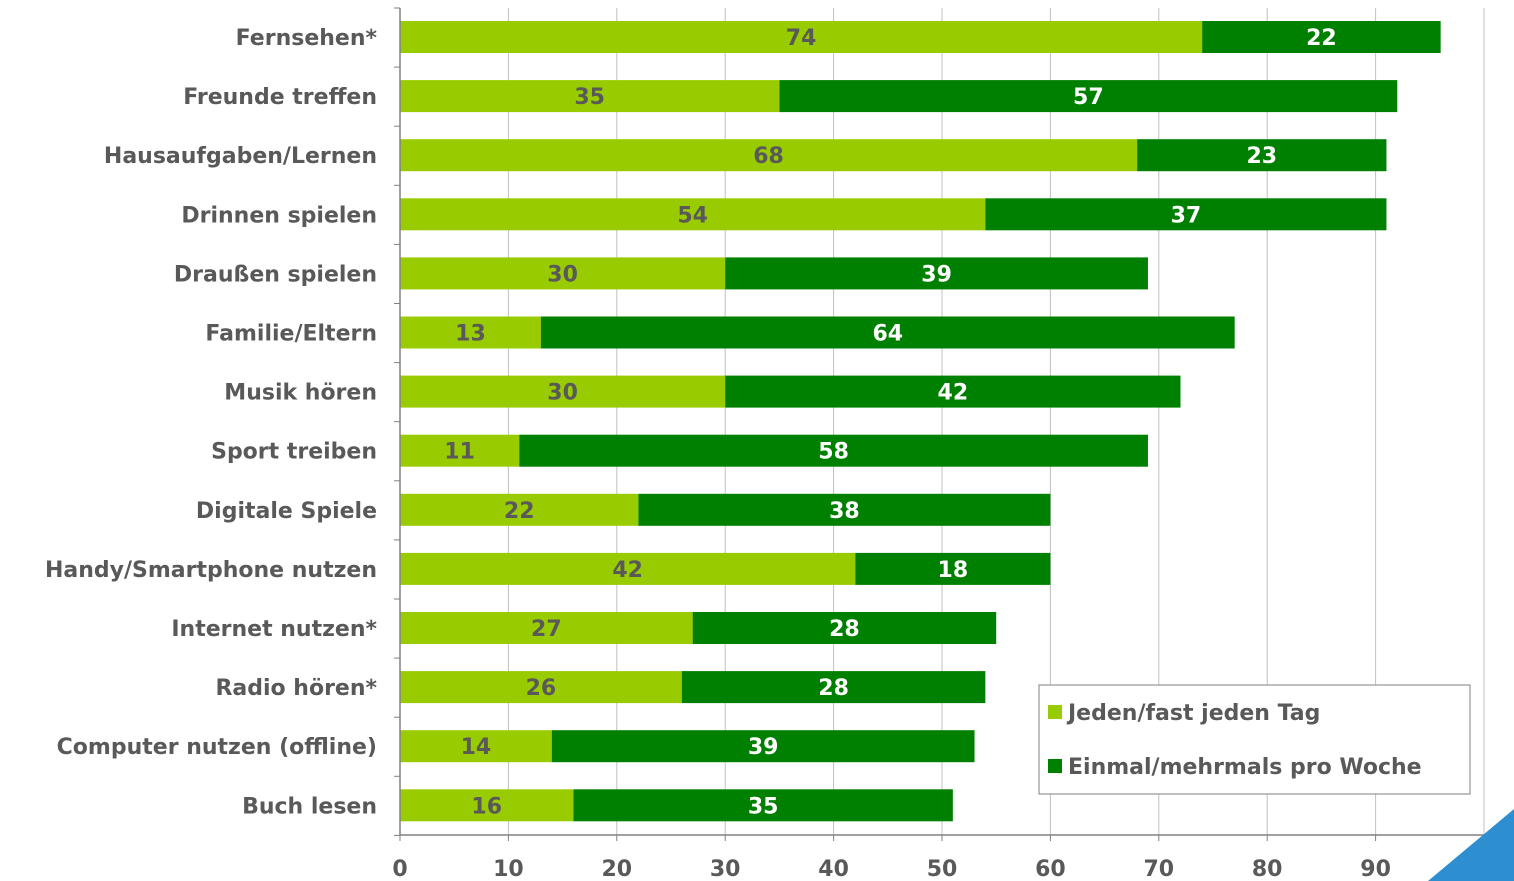 The height and width of the screenshot is (881, 1514). I want to click on category-label: Musik hören, so click(300, 393).